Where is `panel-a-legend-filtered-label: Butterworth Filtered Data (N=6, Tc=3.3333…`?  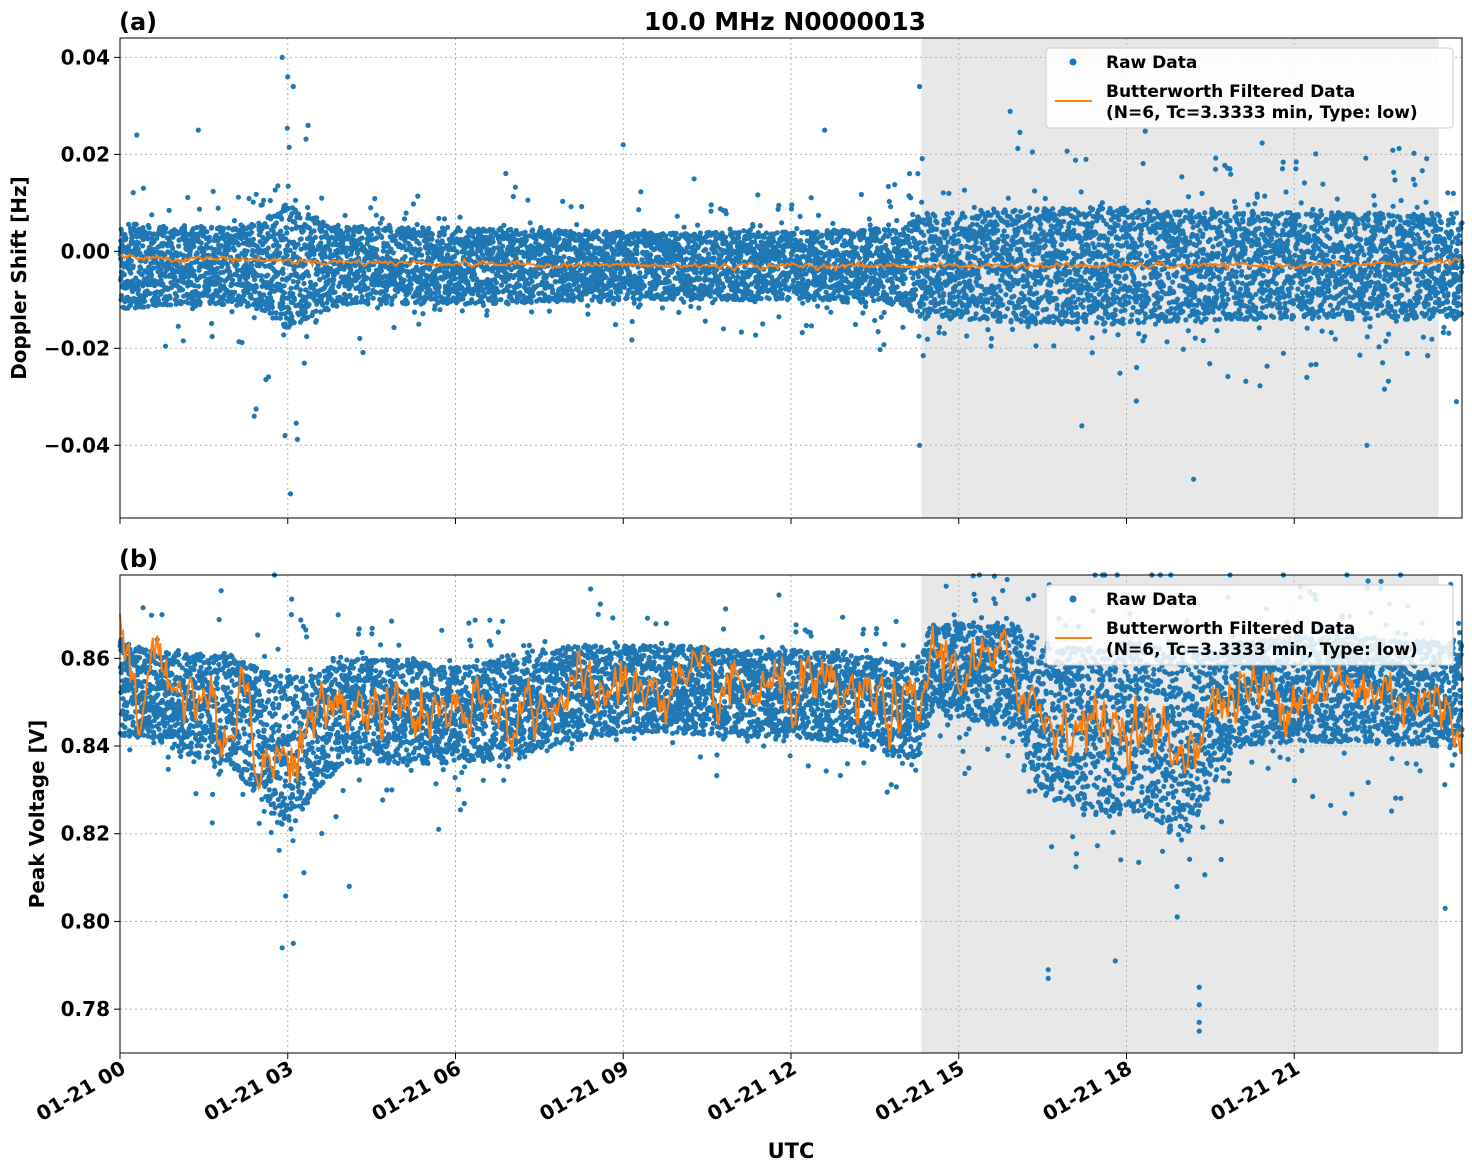 panel-a-legend-filtered-label: Butterworth Filtered Data (N=6, Tc=3.3333… is located at coordinates (1262, 102).